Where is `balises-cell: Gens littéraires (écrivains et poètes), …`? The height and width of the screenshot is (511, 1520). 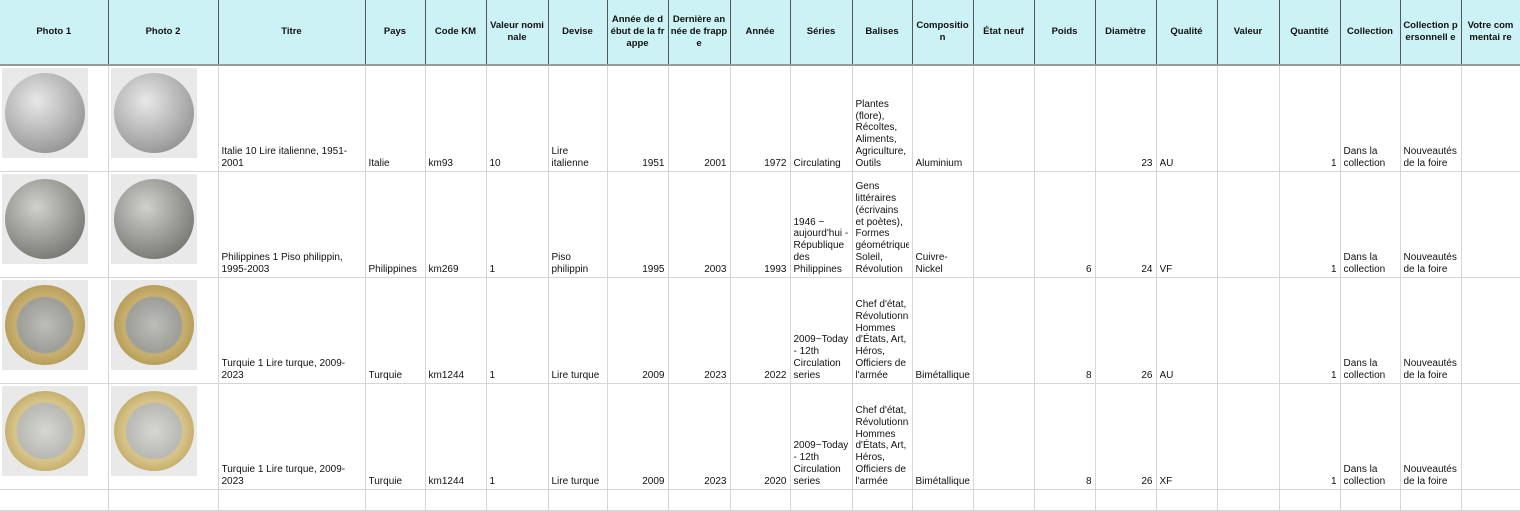
balises-cell: Gens littéraires (écrivains et poètes), … is located at coordinates (882, 224).